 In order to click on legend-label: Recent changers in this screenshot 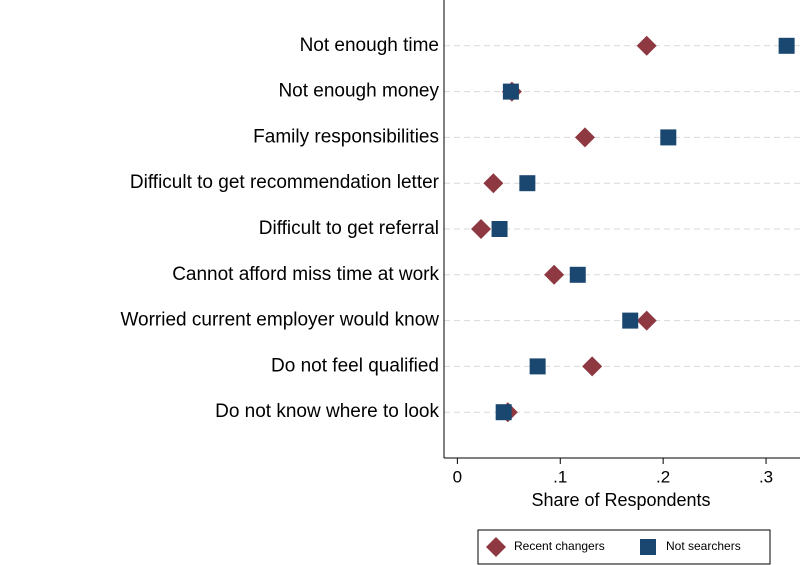, I will do `click(559, 546)`.